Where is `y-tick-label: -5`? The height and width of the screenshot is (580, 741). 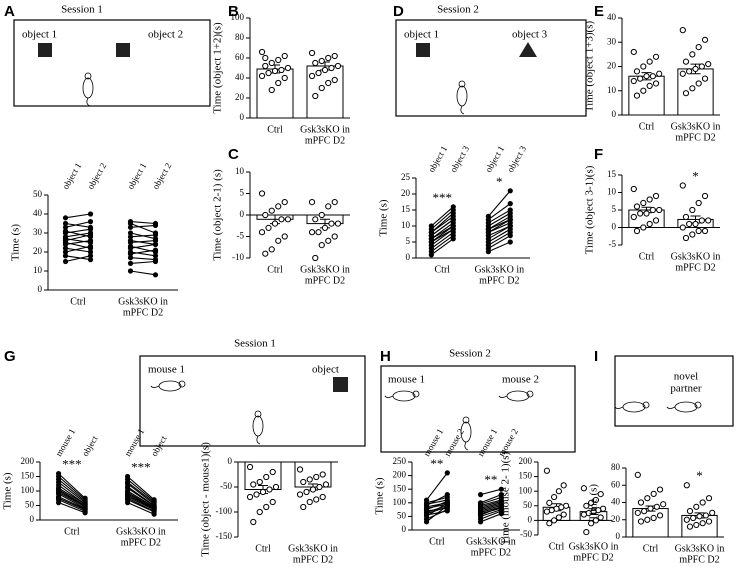
y-tick-label: -5 is located at coordinates (241, 236).